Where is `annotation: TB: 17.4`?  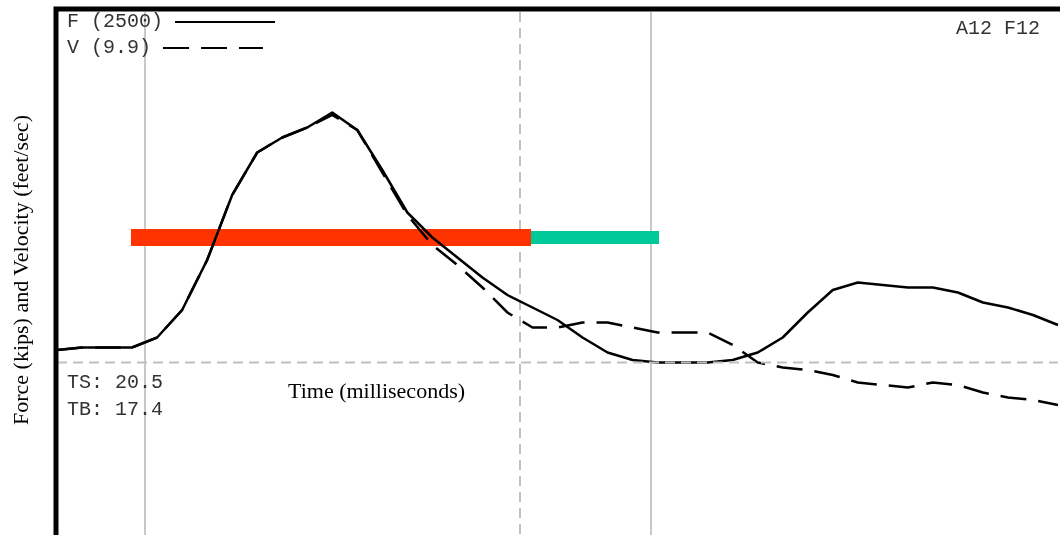 annotation: TB: 17.4 is located at coordinates (115, 409).